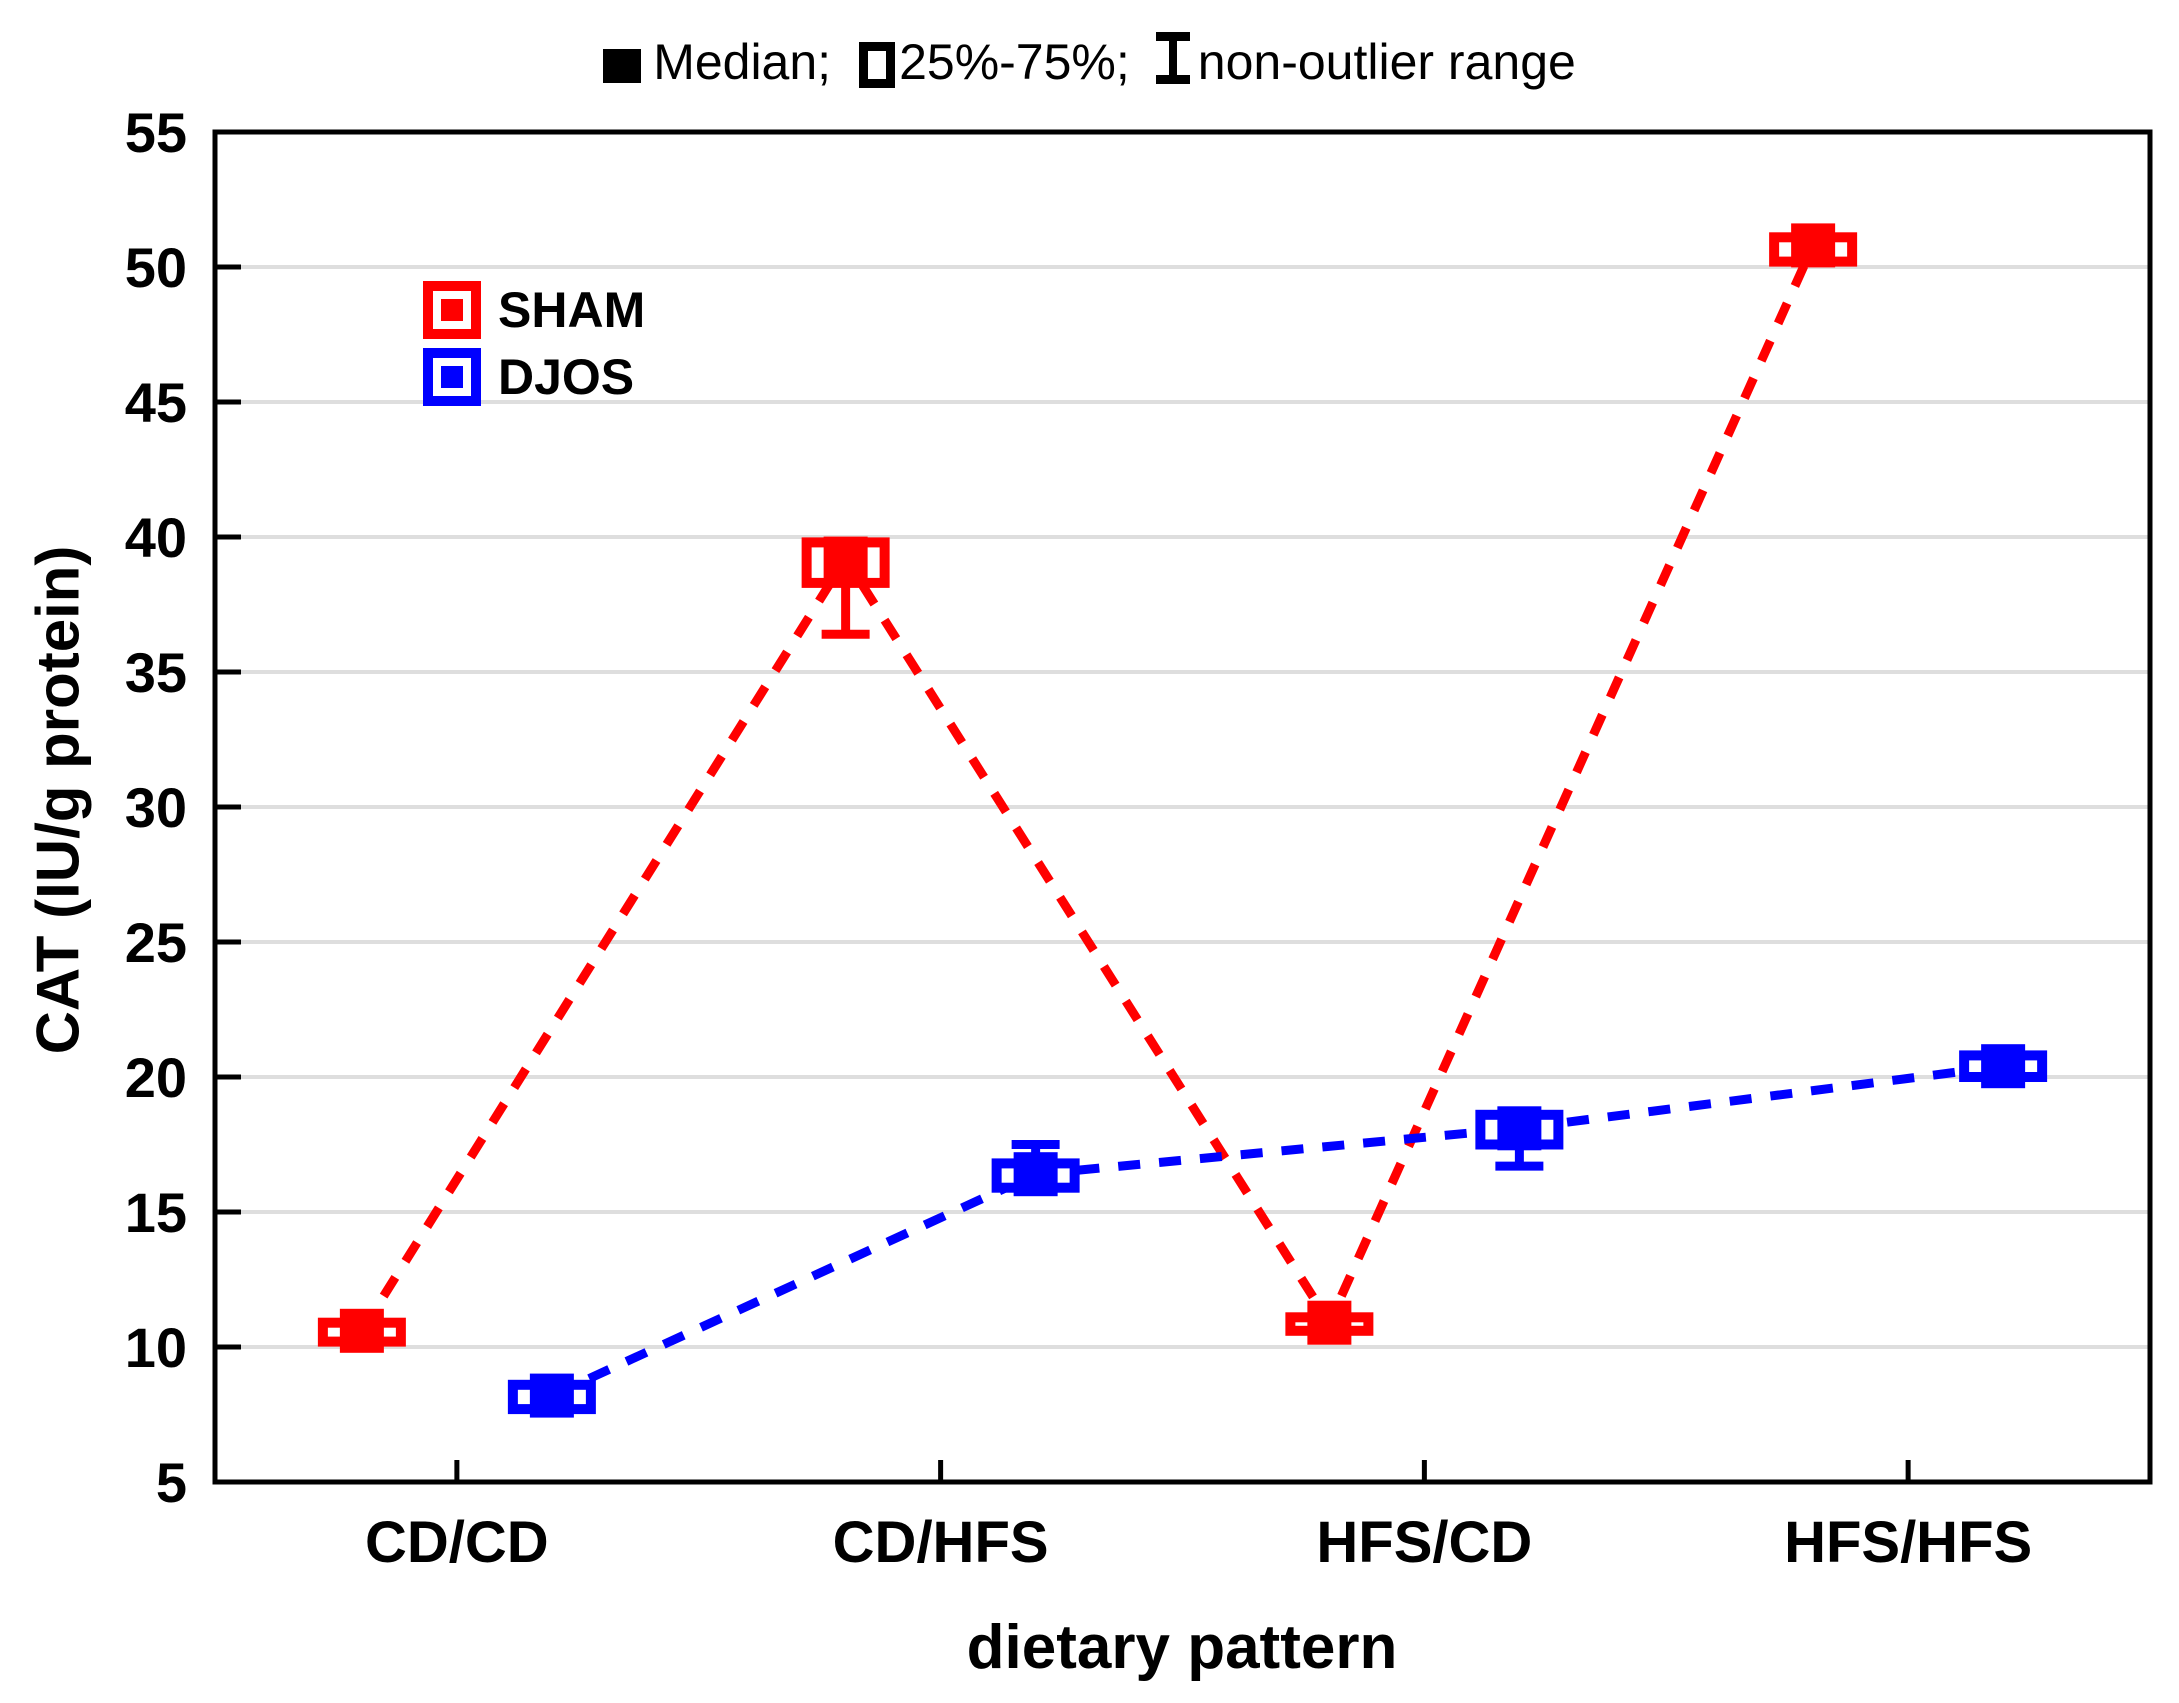 The image size is (2179, 1703). Describe the element at coordinates (452, 377) in the screenshot. I see `legend-marker-inner-DJOS` at that location.